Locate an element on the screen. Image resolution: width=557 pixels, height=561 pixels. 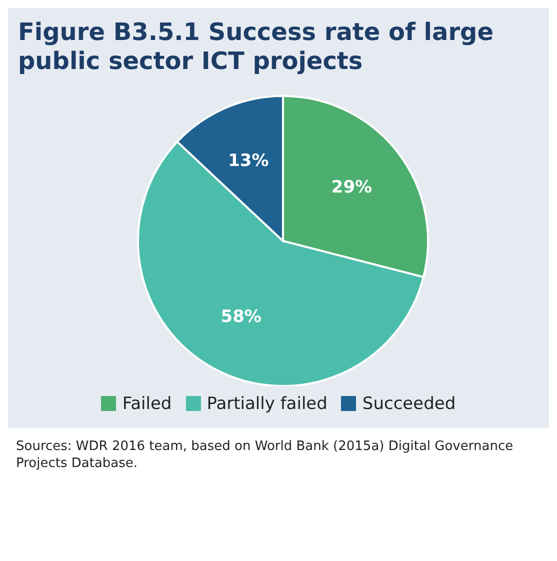
legend-label: Failed is located at coordinates (147, 404).